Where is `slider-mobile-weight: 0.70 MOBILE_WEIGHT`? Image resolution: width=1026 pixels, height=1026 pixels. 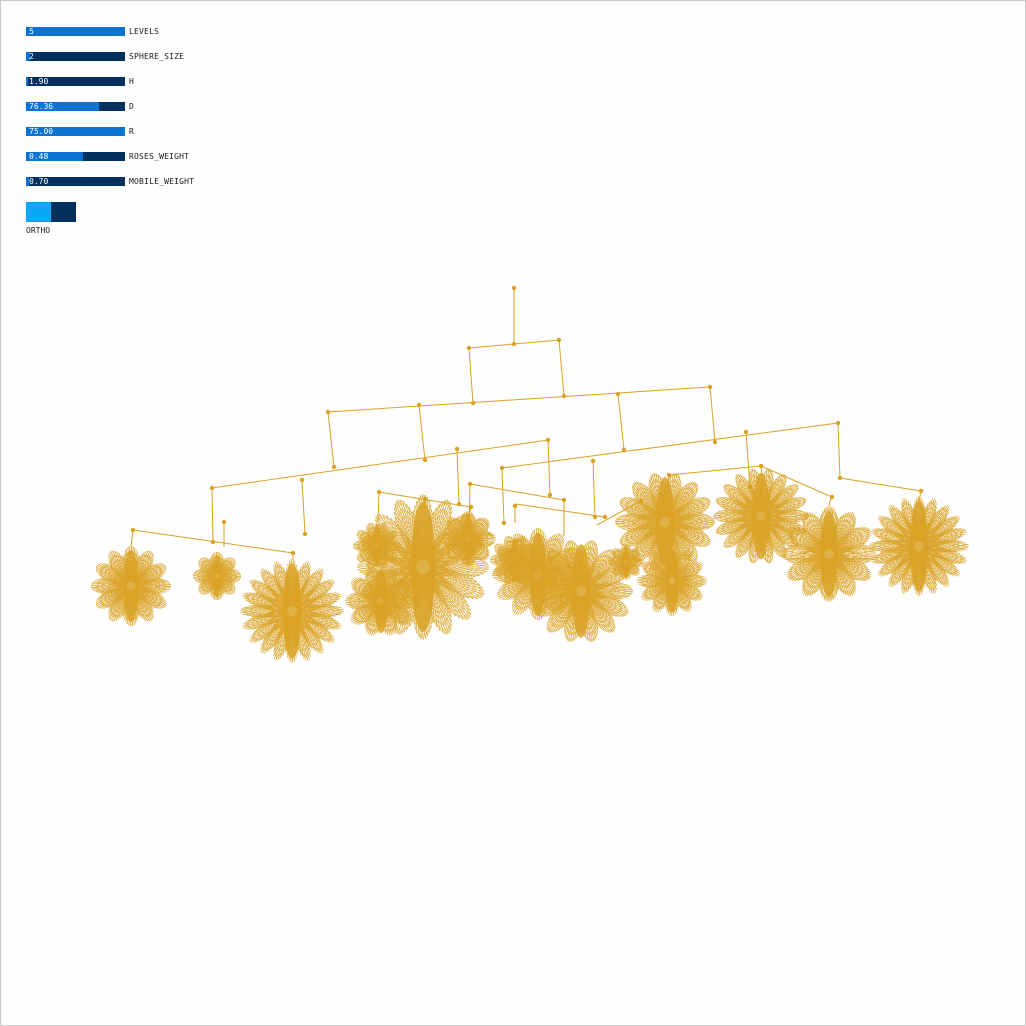 slider-mobile-weight: 0.70 MOBILE_WEIGHT is located at coordinates (110, 181).